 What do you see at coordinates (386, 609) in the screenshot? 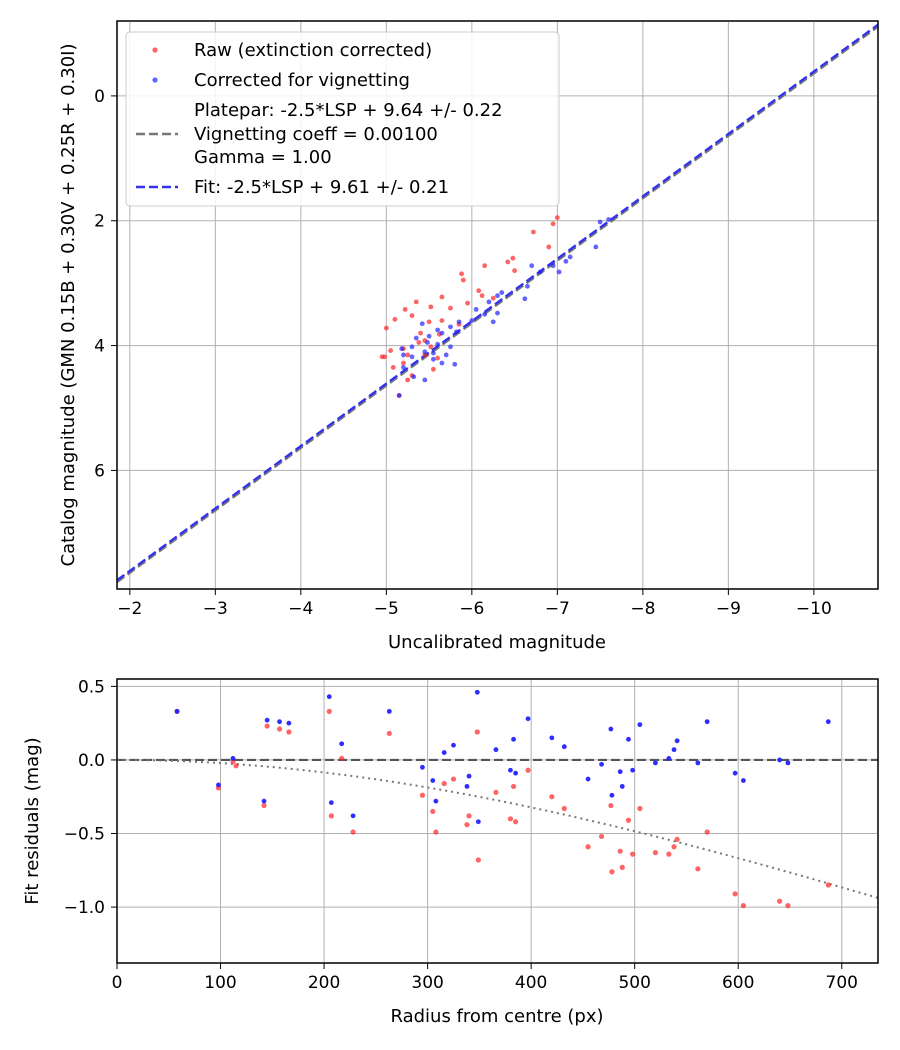
I see `calibration-x-tick-label: −5` at bounding box center [386, 609].